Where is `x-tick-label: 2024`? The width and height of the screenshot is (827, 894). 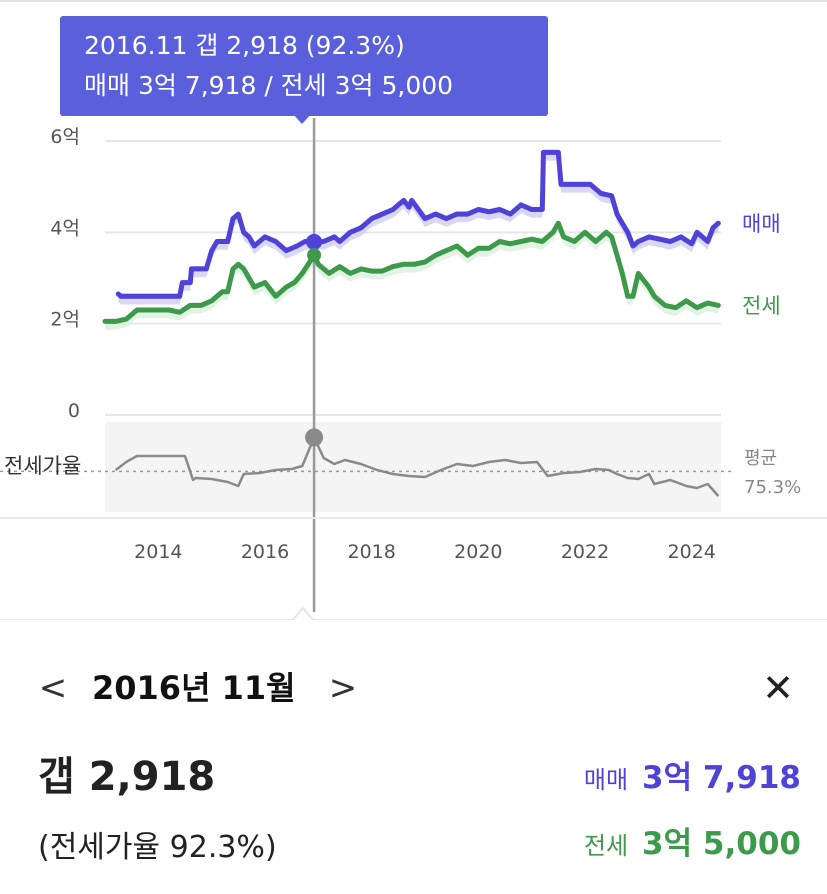 x-tick-label: 2024 is located at coordinates (691, 552).